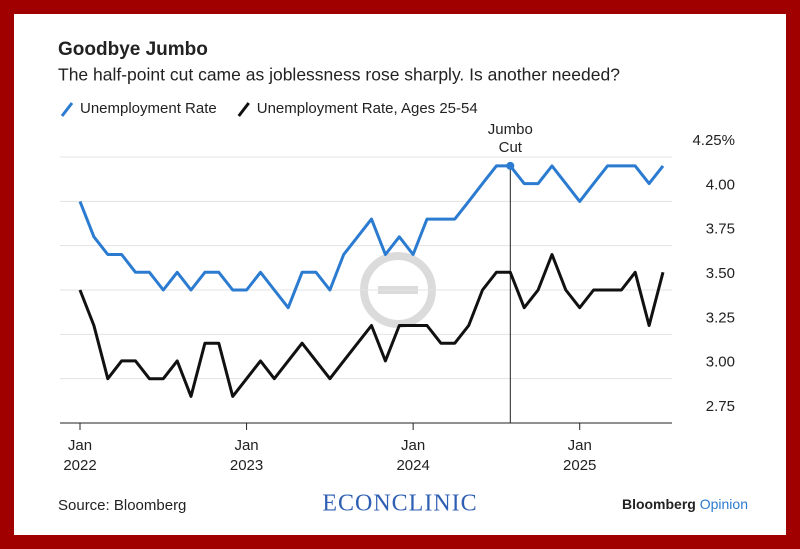 The image size is (800, 549). What do you see at coordinates (720, 362) in the screenshot?
I see `y-tick-label: 3.00` at bounding box center [720, 362].